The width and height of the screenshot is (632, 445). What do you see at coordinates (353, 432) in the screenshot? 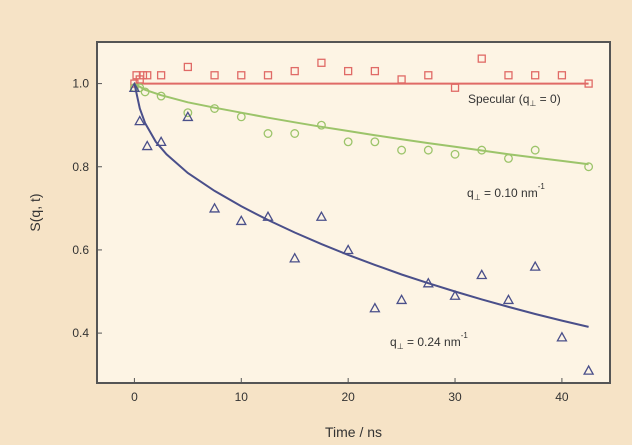
I see `x-axis-label: Time / ns` at bounding box center [353, 432].